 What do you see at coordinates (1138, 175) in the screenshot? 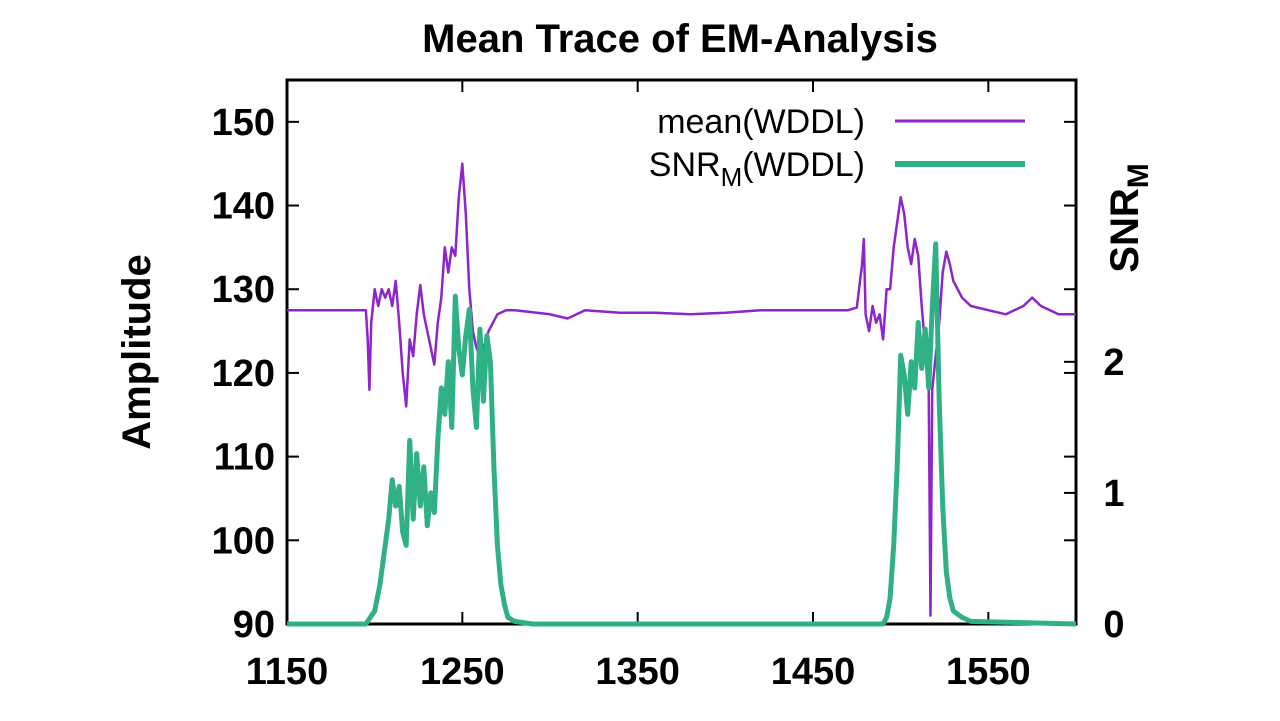
I see `y2-axis-label-sub: M` at bounding box center [1138, 175].